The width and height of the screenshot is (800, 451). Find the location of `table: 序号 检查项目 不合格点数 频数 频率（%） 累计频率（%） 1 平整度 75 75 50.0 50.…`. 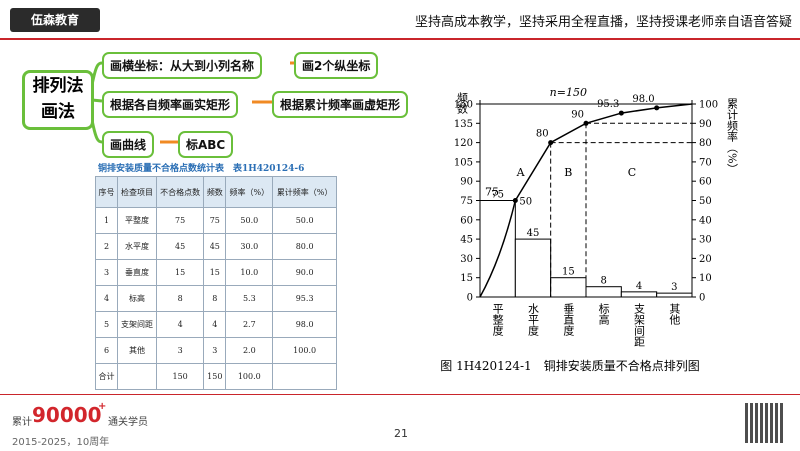

table: 序号 检查项目 不合格点数 频数 频率（%） 累计频率（%） 1 平整度 75 75 50.0 50.… is located at coordinates (215, 283).